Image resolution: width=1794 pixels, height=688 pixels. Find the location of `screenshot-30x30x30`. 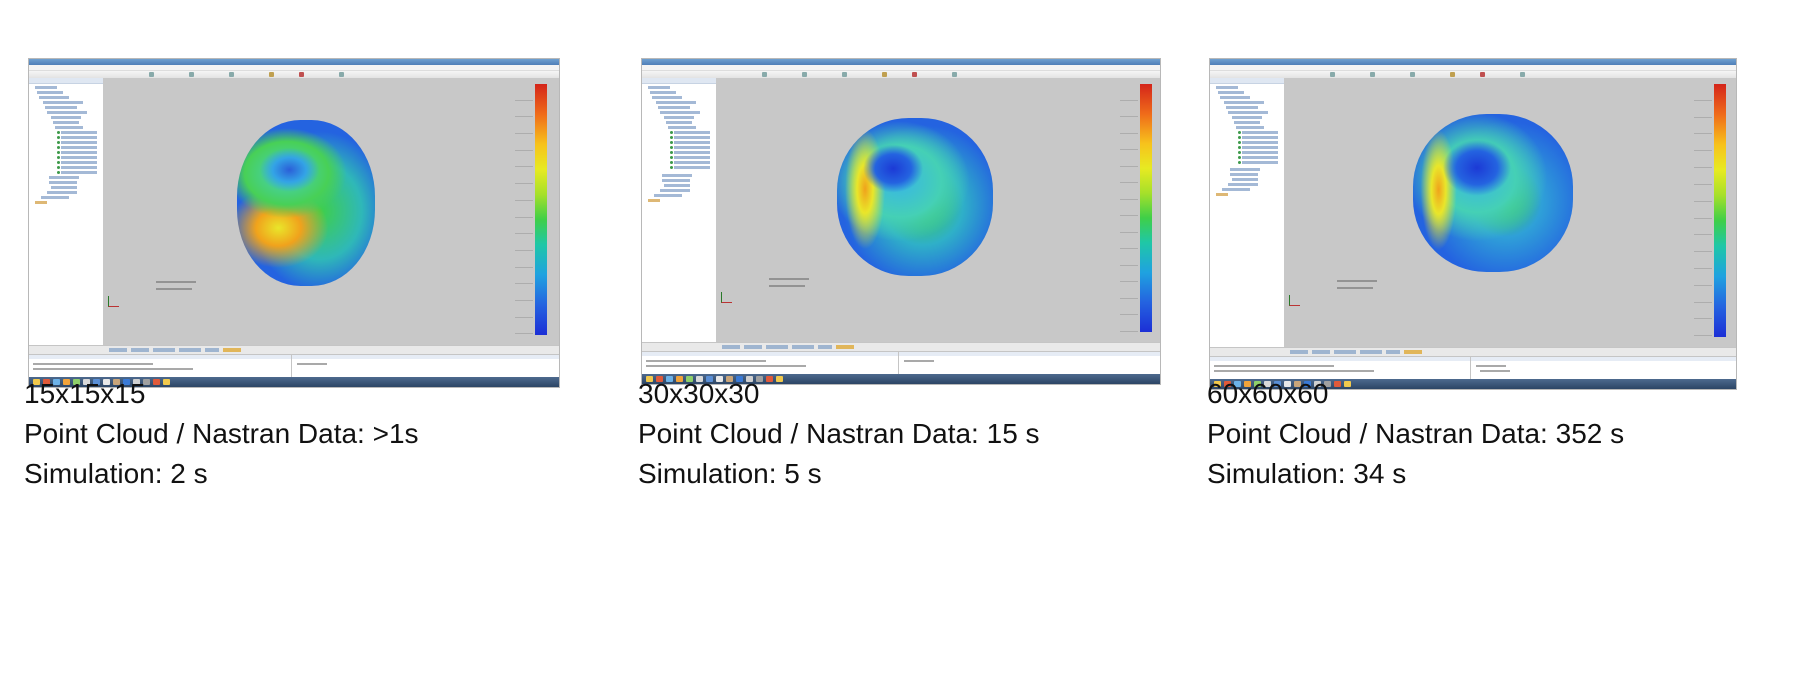

screenshot-30x30x30 is located at coordinates (901, 221).